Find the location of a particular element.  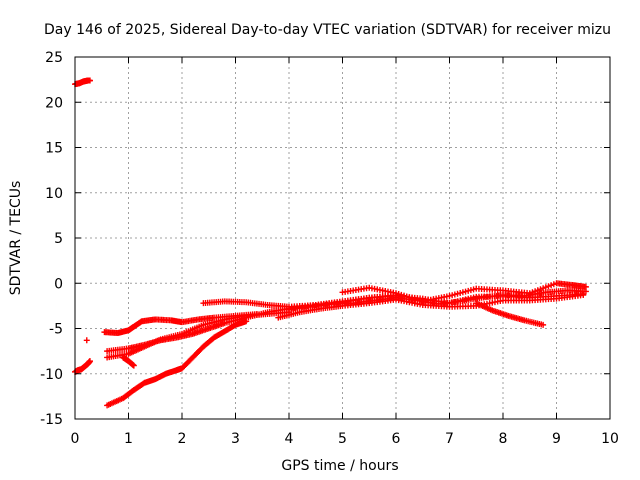

series-trace-h is located at coordinates (464, 292).